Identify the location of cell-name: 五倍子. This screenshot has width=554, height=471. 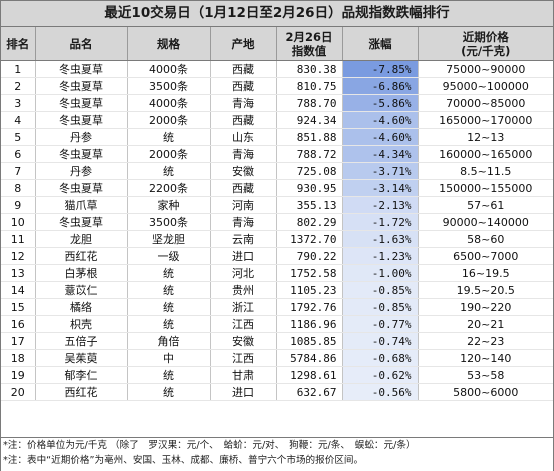
(81, 341).